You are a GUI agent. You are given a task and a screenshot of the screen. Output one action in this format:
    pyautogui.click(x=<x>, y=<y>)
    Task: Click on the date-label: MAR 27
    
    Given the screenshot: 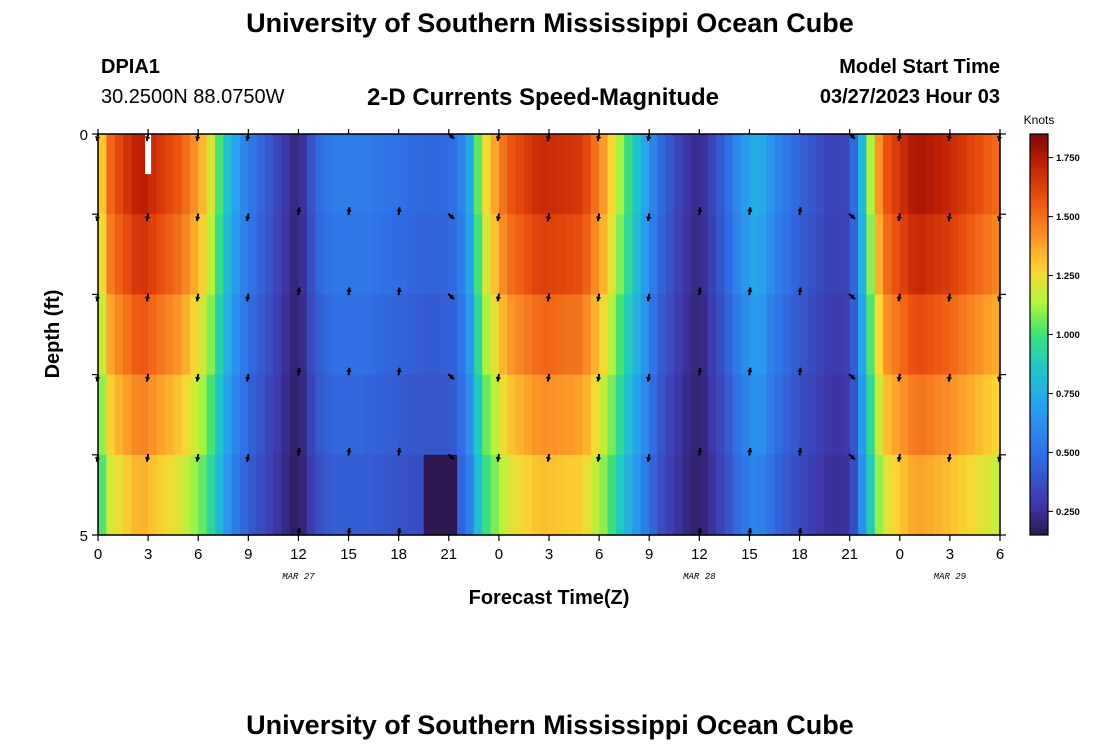 What is the action you would take?
    pyautogui.click(x=298, y=577)
    